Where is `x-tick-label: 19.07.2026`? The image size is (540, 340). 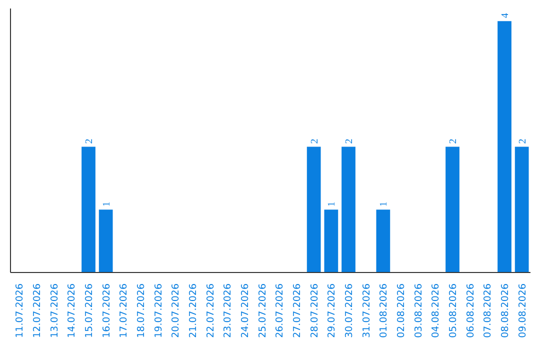 x-tick-label: 19.07.2026 is located at coordinates (158, 310).